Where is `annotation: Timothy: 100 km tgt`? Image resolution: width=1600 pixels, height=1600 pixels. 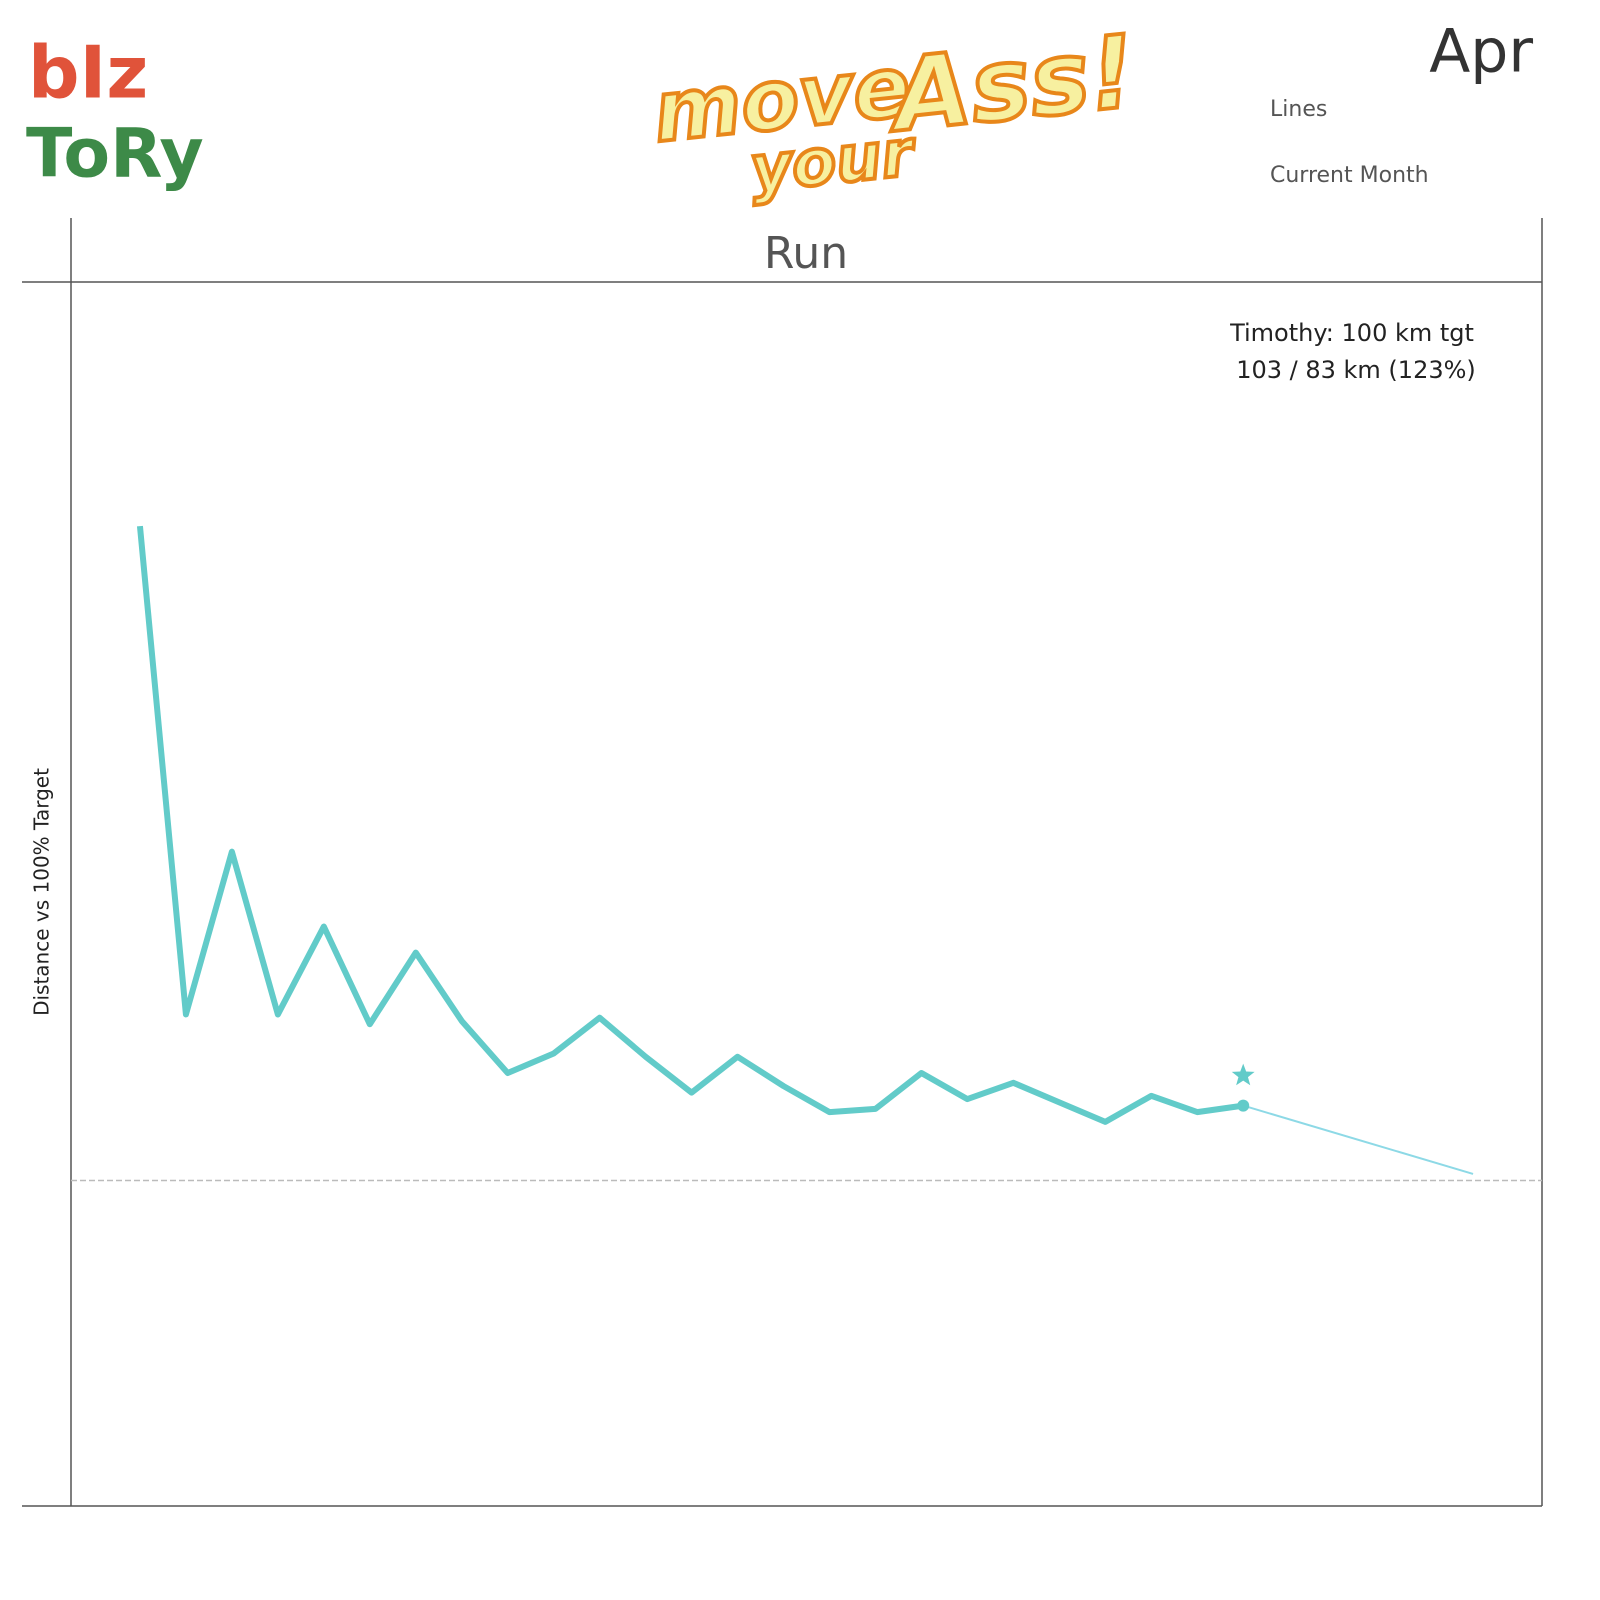
annotation: Timothy: 100 km tgt is located at coordinates (1351, 333).